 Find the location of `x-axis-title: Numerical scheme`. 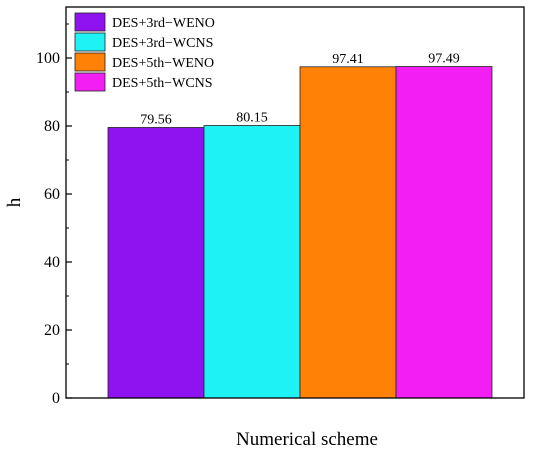

x-axis-title: Numerical scheme is located at coordinates (307, 439).